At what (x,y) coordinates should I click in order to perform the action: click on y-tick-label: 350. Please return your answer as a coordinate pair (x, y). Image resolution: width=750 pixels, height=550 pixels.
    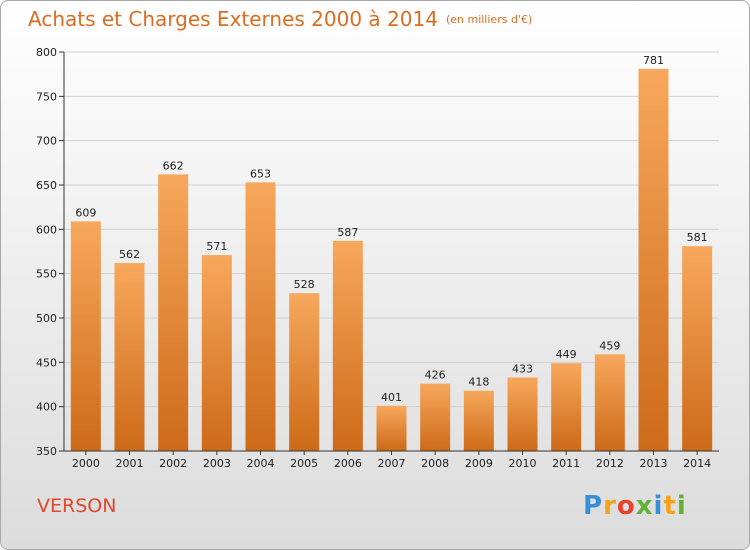
    Looking at the image, I should click on (46, 451).